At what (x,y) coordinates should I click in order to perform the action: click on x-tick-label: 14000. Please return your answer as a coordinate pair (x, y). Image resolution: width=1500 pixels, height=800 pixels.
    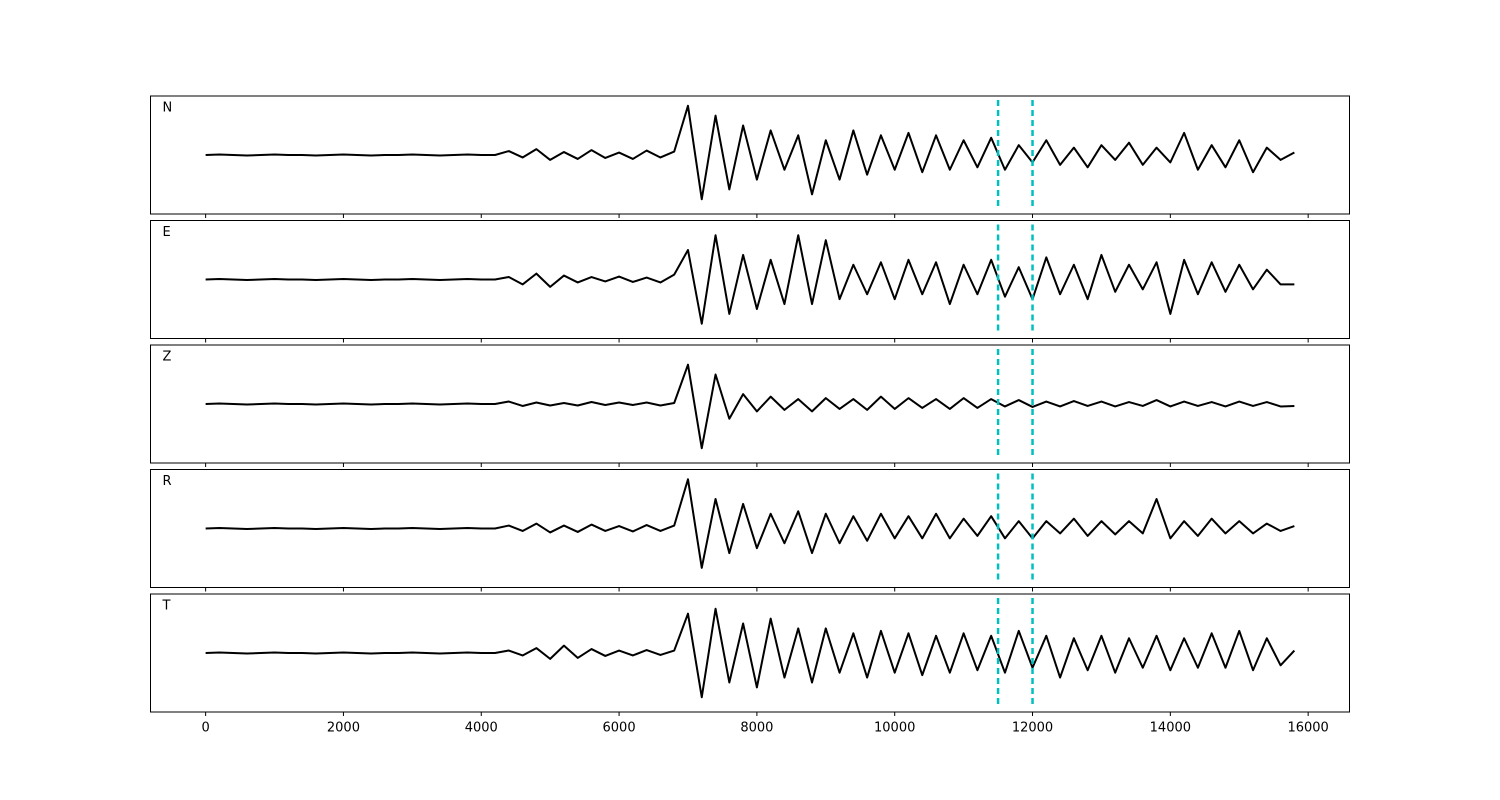
    Looking at the image, I should click on (1170, 728).